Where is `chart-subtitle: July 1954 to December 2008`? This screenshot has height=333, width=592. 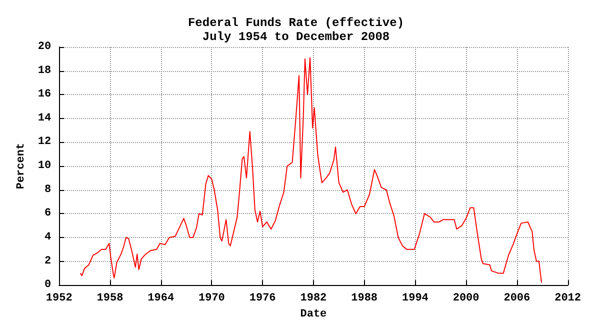 chart-subtitle: July 1954 to December 2008 is located at coordinates (296, 37).